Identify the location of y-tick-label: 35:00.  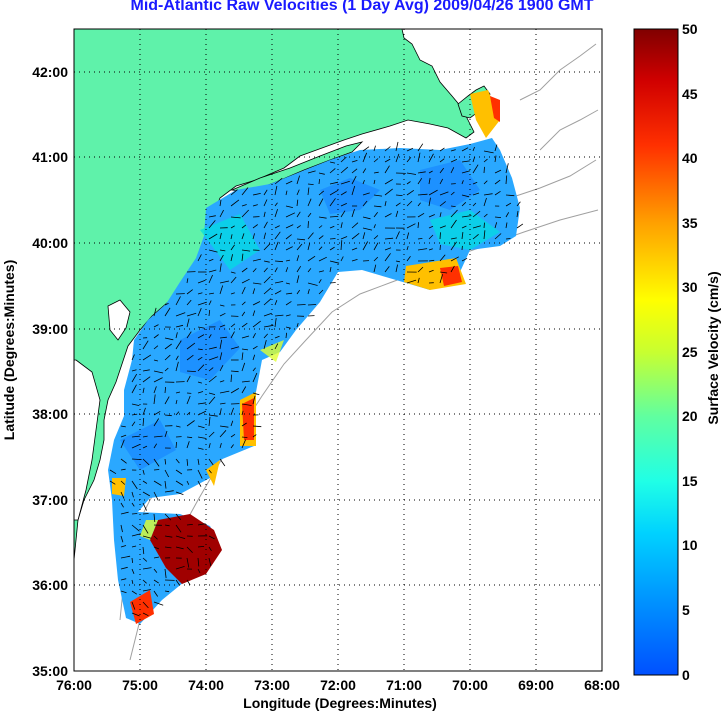
(50, 671).